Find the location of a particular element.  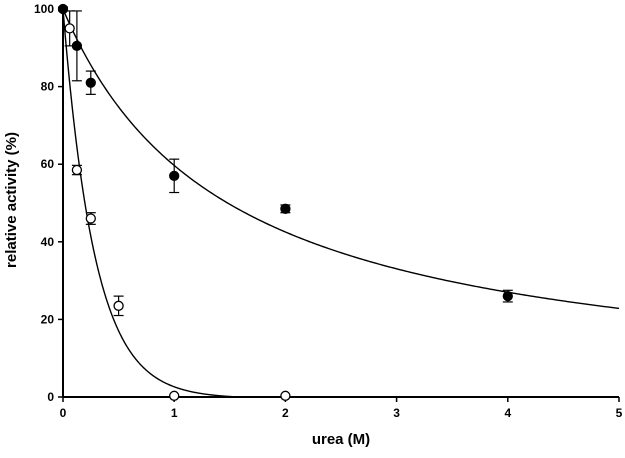

y-tick-label: 80 is located at coordinates (48, 87).